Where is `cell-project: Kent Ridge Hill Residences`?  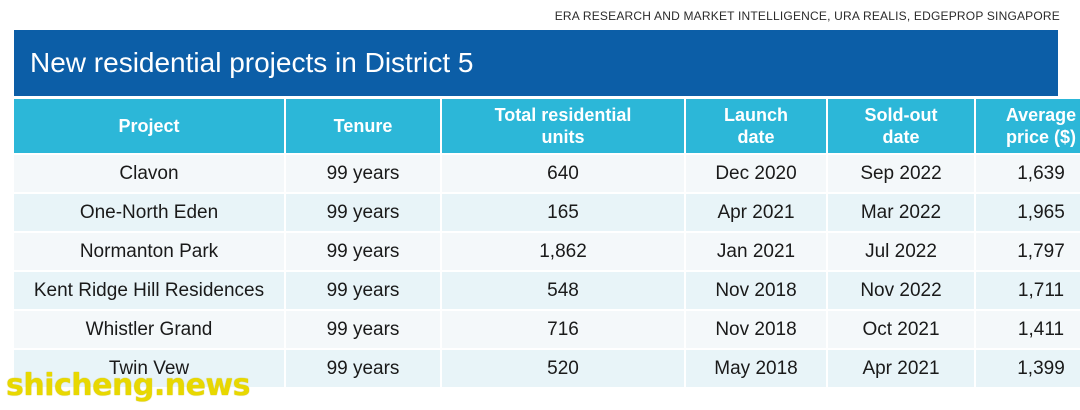
cell-project: Kent Ridge Hill Residences is located at coordinates (150, 289).